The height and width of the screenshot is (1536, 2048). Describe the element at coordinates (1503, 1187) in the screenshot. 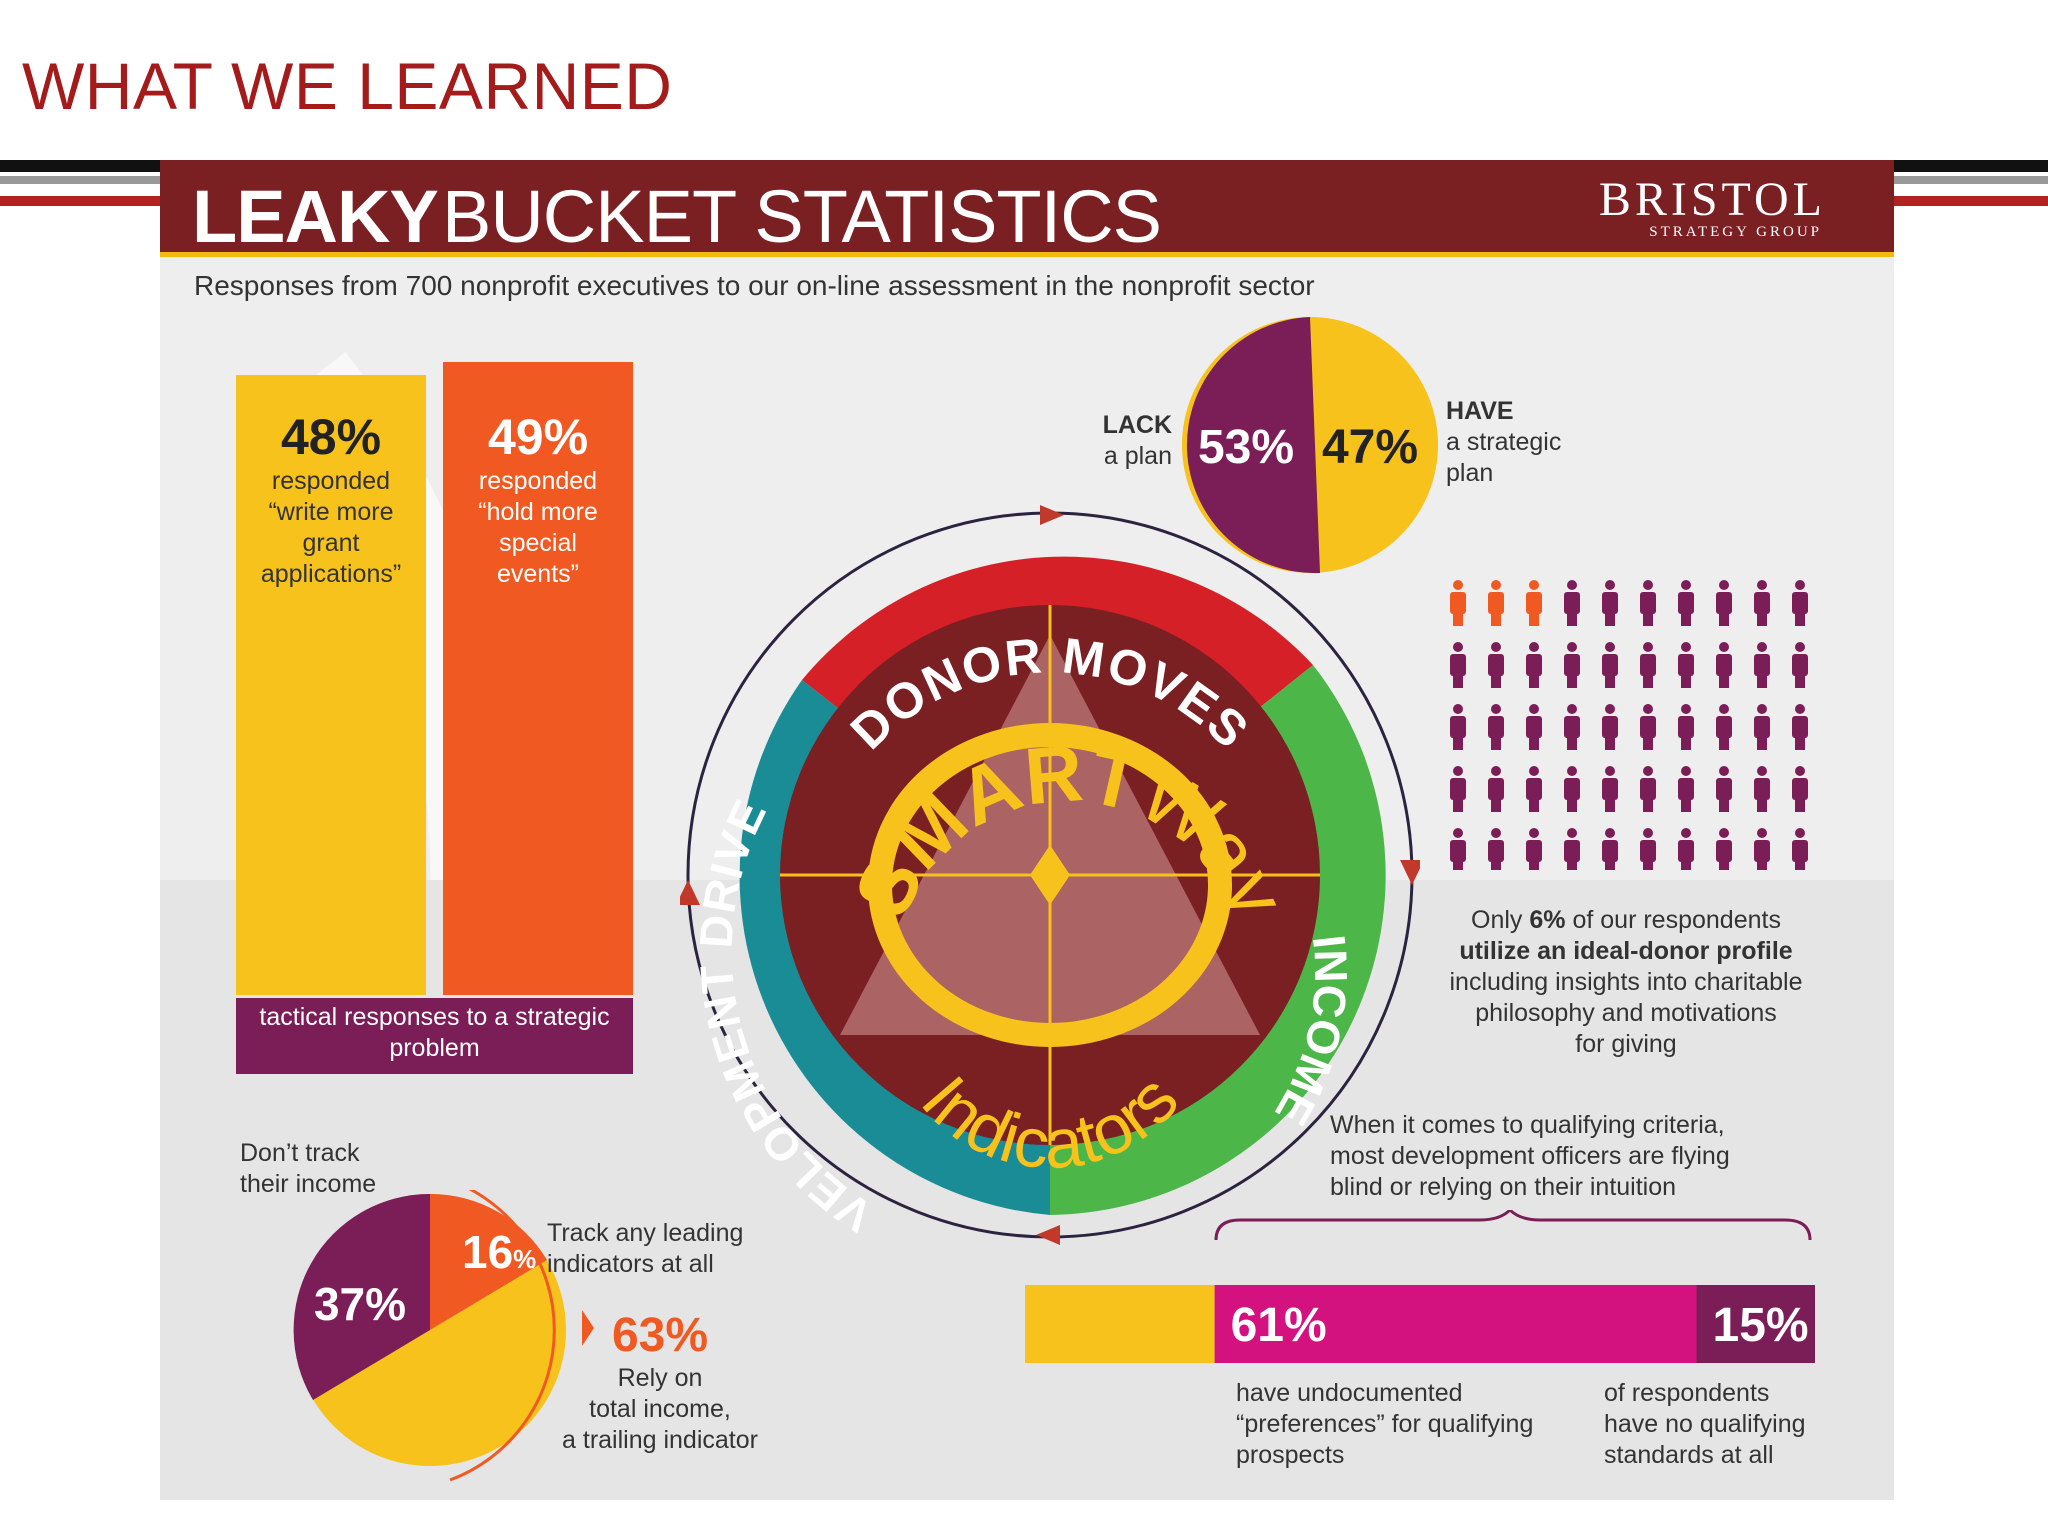

I see `criteria-intro-3: blind or relying on their intuition` at that location.